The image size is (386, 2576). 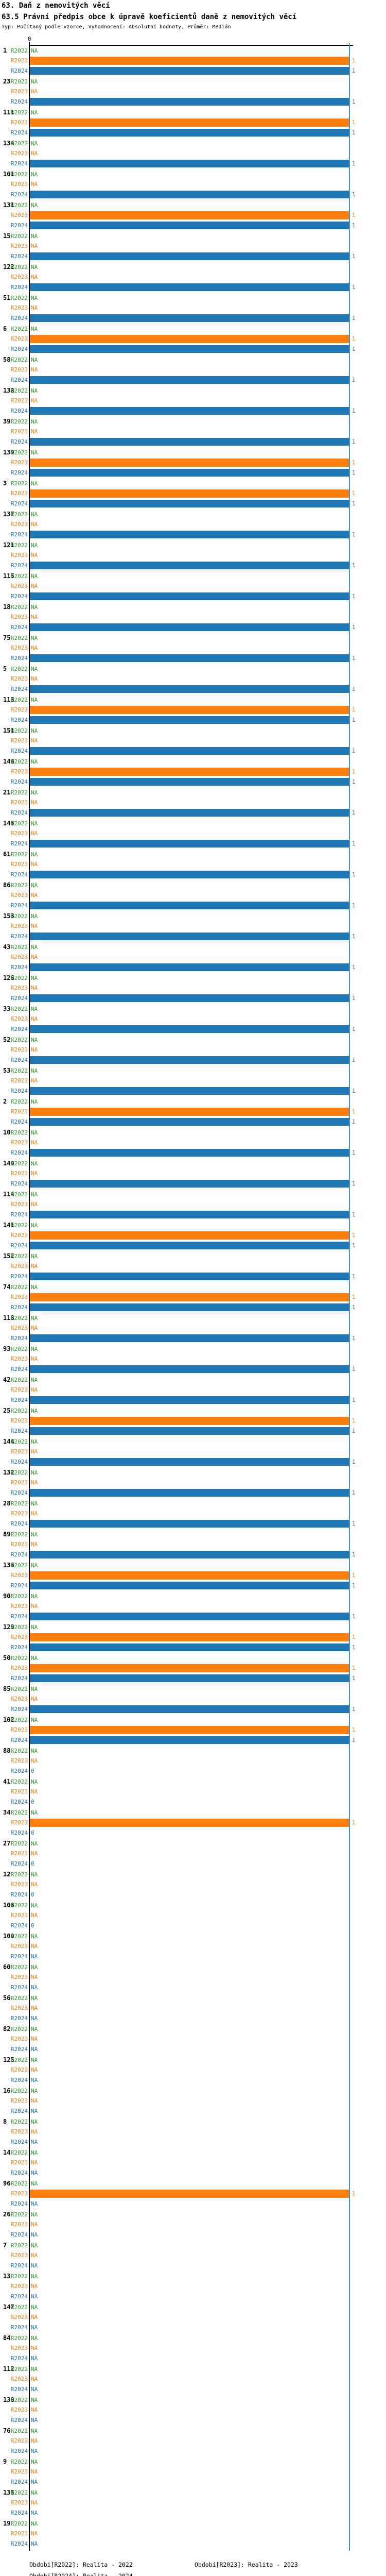 I want to click on group-label: 14, so click(x=7, y=2152).